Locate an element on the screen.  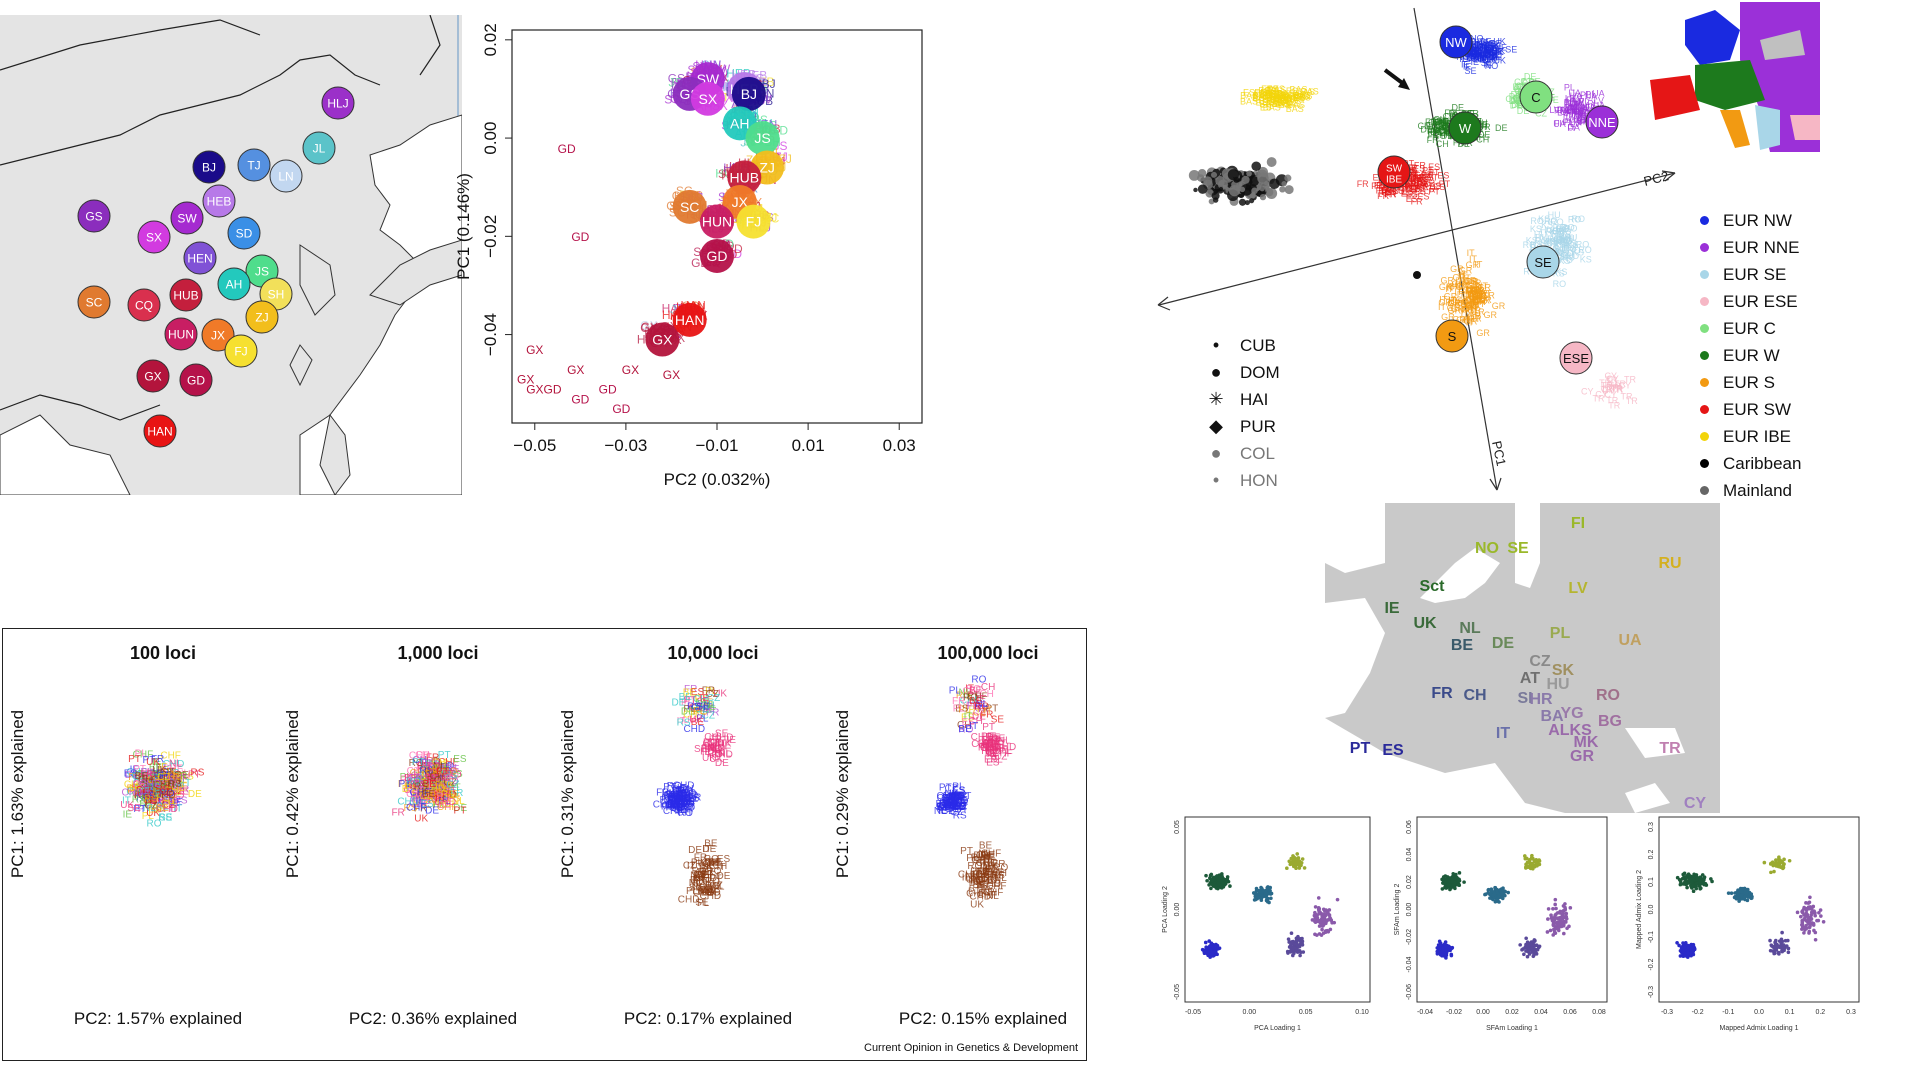
province-marker-tj: TJ is located at coordinates (254, 165).